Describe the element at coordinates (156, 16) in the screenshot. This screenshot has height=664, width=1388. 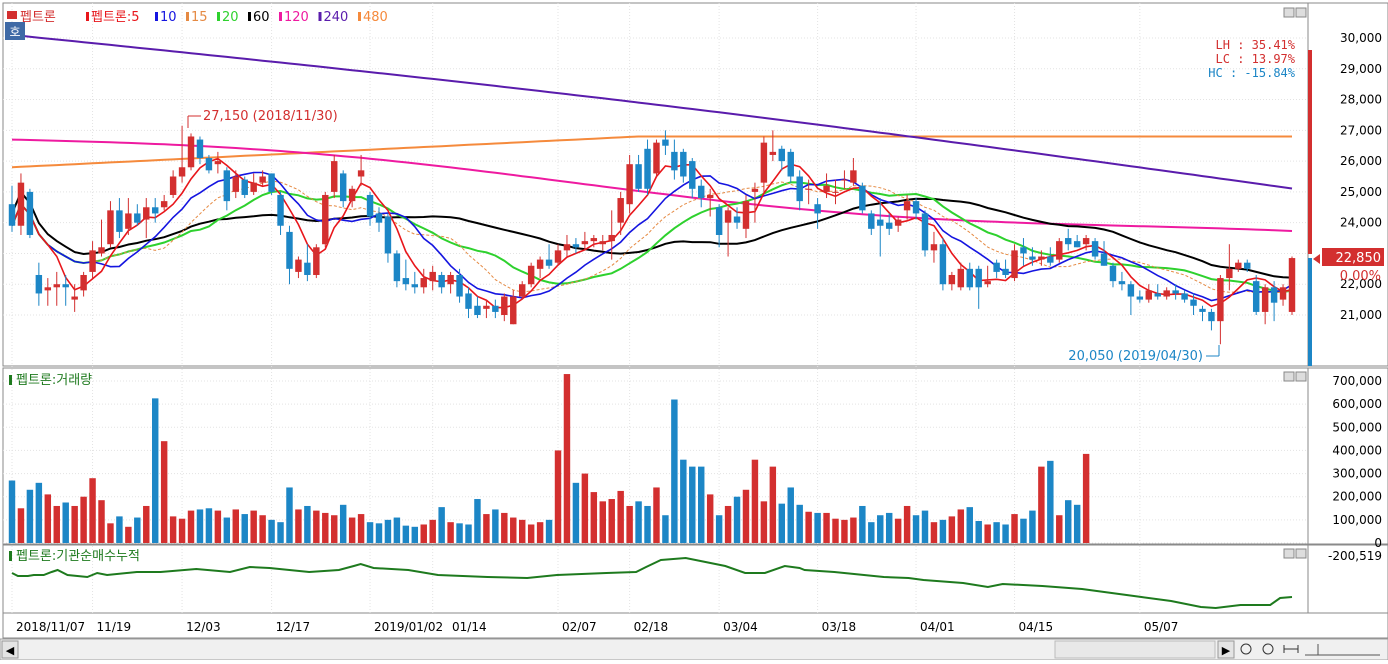
I see `legend-swatch` at that location.